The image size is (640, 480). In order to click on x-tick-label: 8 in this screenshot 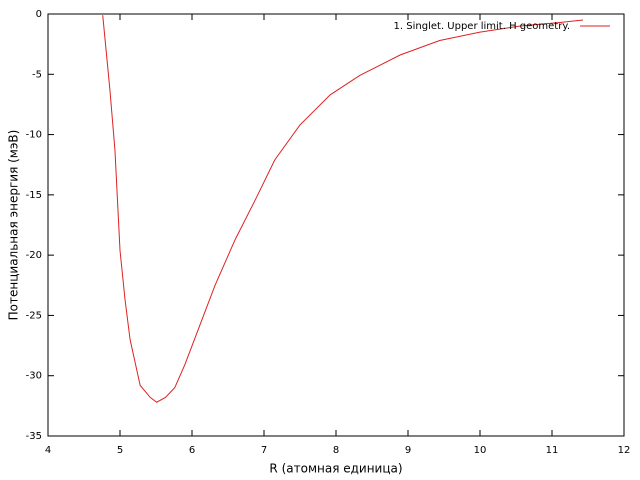, I will do `click(336, 450)`.